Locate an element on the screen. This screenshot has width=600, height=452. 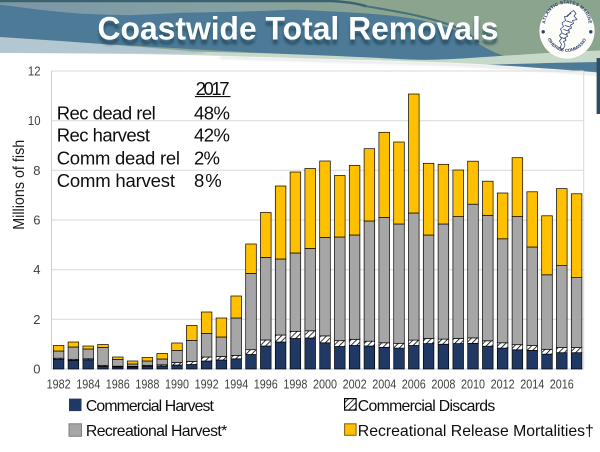
svg-text: 1984 is located at coordinates (88, 384).